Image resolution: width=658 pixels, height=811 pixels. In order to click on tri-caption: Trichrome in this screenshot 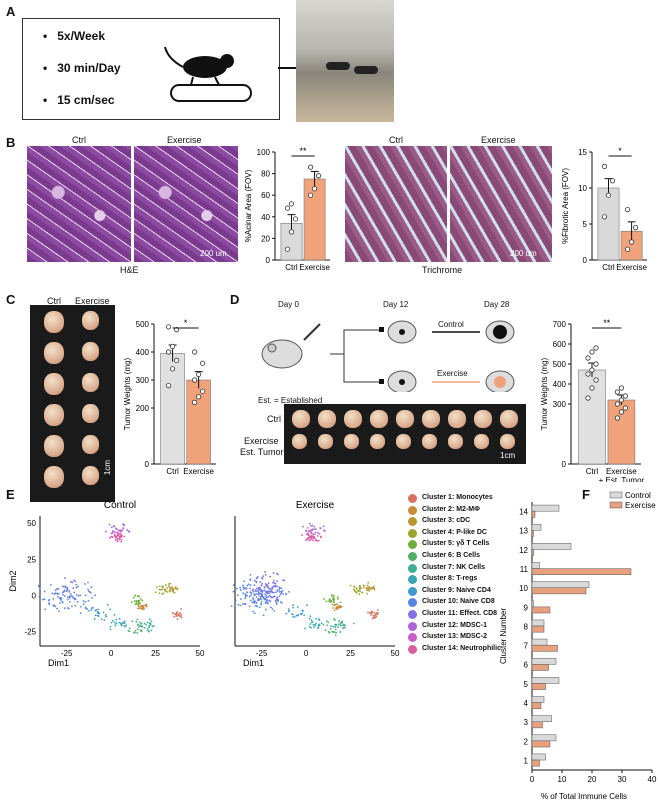, I will do `click(442, 270)`.